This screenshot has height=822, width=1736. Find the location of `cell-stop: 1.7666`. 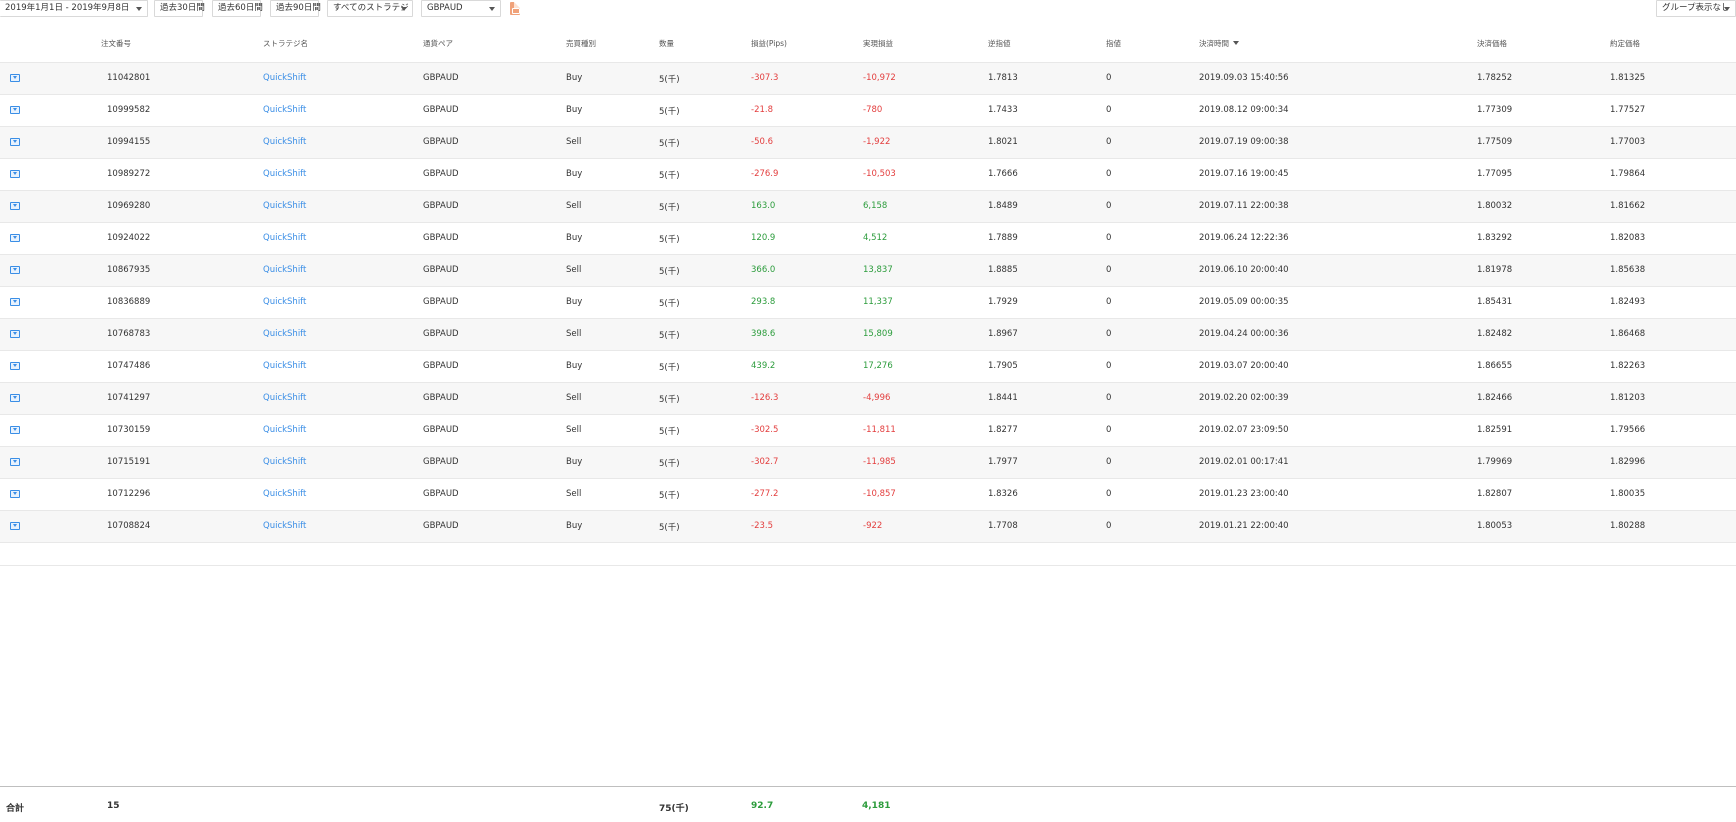

cell-stop: 1.7666 is located at coordinates (1003, 174).